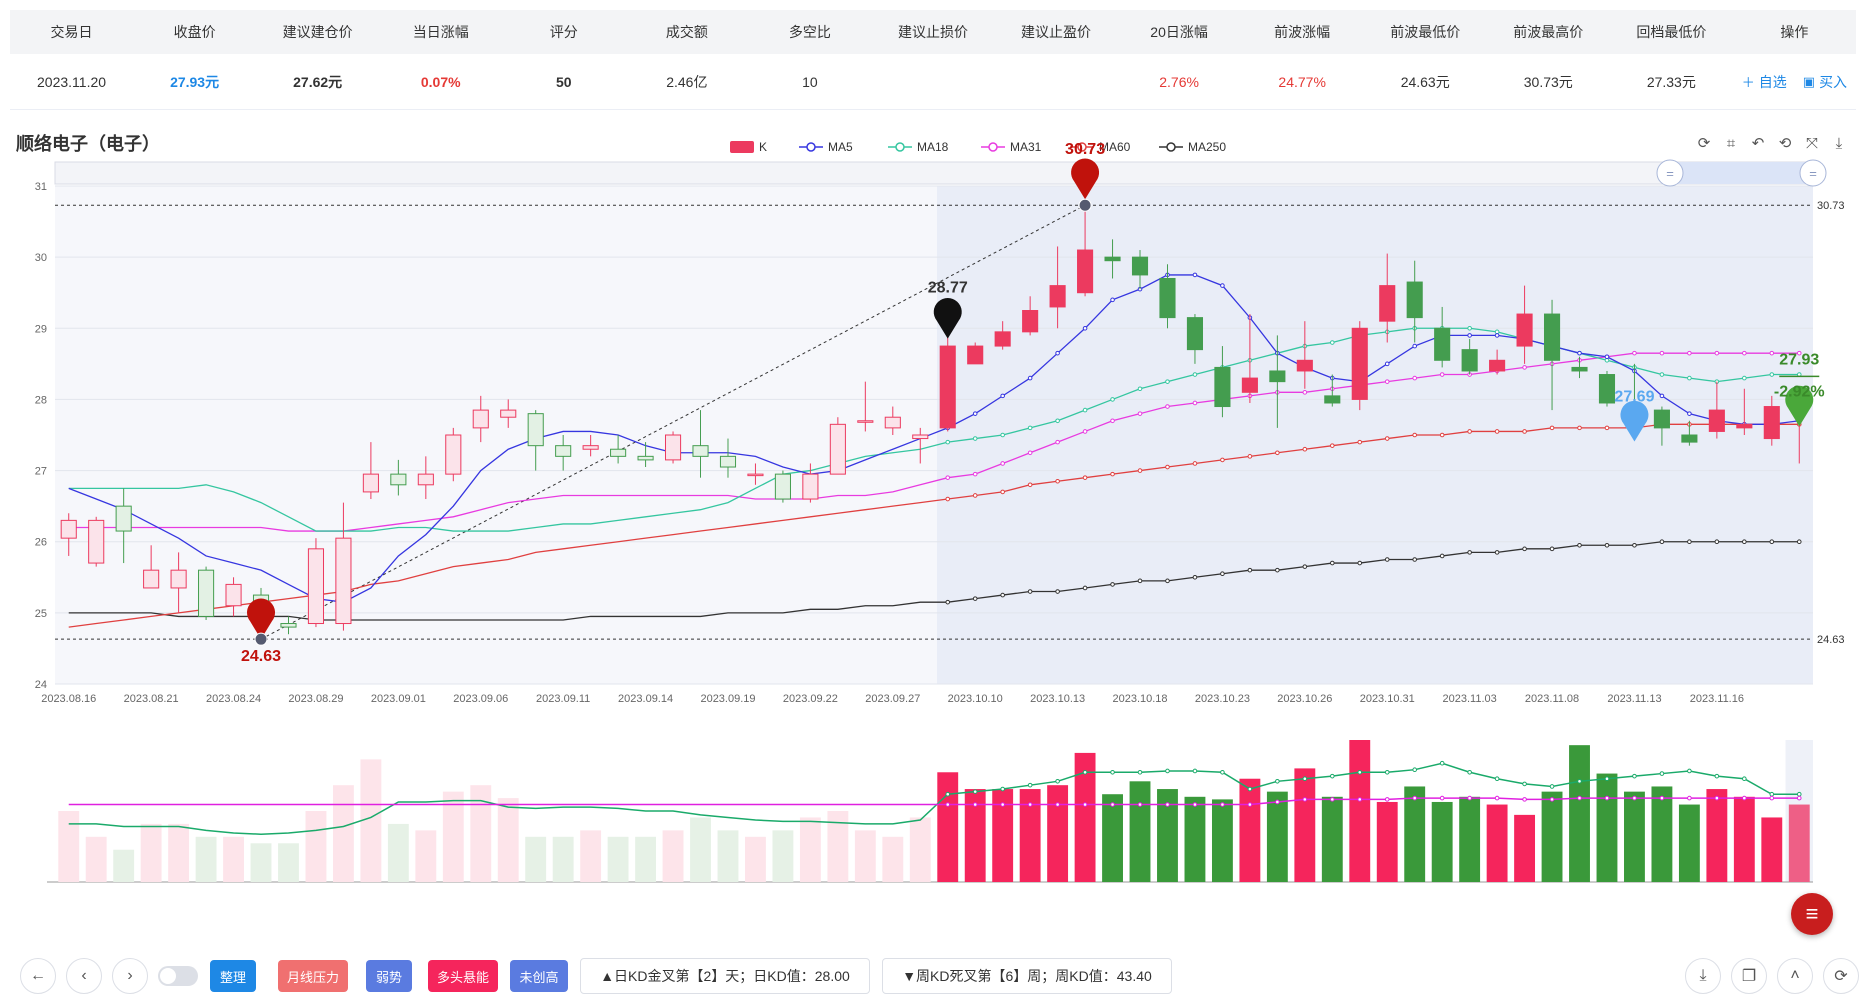  I want to click on tag-button-2: 弱势, so click(389, 976).